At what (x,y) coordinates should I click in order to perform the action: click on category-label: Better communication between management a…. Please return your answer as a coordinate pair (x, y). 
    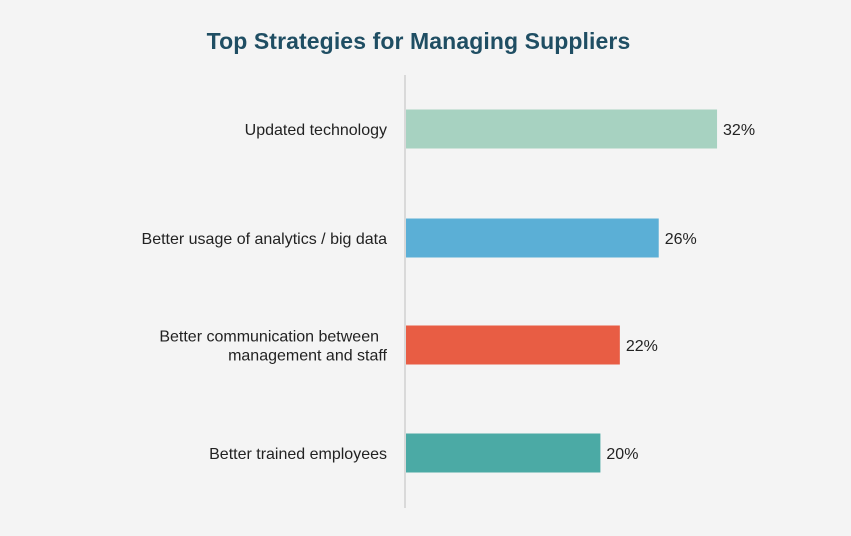
    Looking at the image, I should click on (273, 347).